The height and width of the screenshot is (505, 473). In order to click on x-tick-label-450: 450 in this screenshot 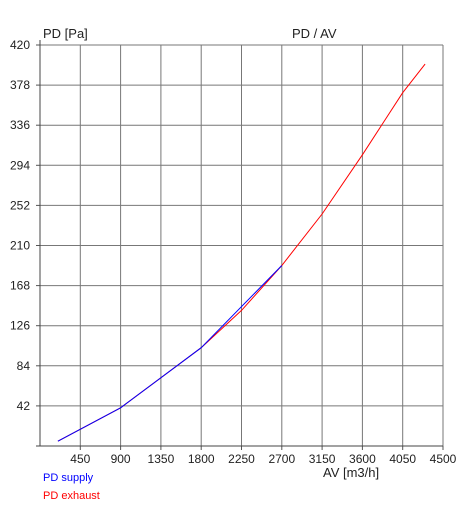, I will do `click(80, 459)`.